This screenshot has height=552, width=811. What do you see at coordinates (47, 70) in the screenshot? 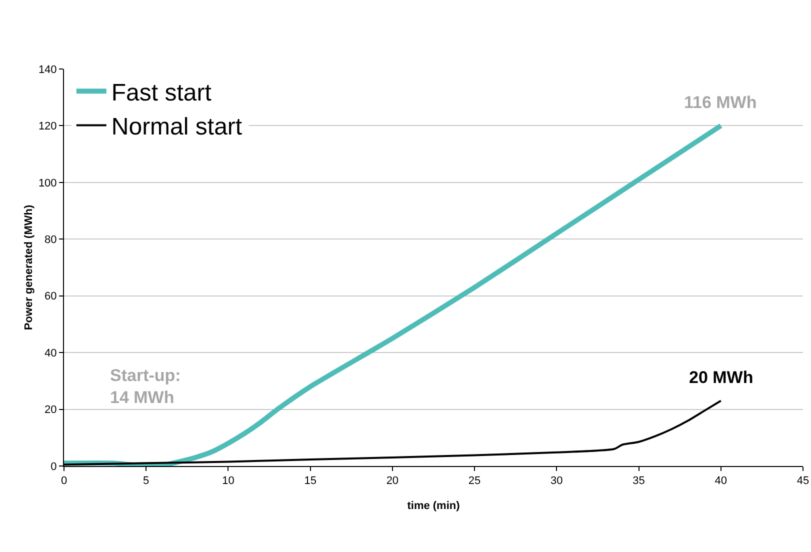
I see `y-tick-label: 140` at bounding box center [47, 70].